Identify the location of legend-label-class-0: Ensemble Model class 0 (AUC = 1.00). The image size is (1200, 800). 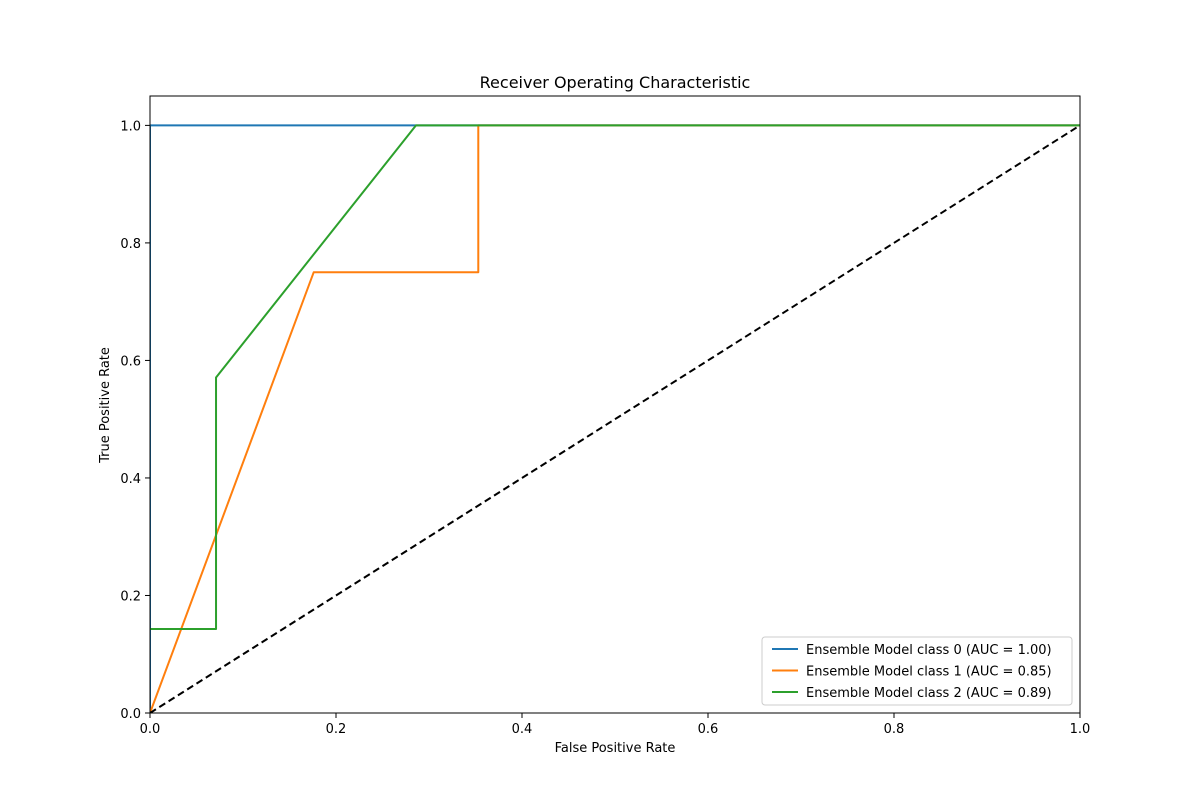
(929, 650).